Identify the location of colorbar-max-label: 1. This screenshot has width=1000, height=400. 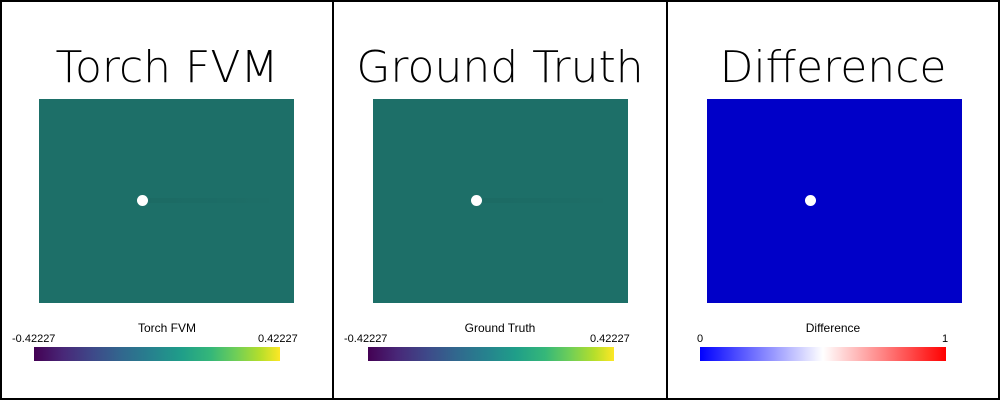
(945, 339).